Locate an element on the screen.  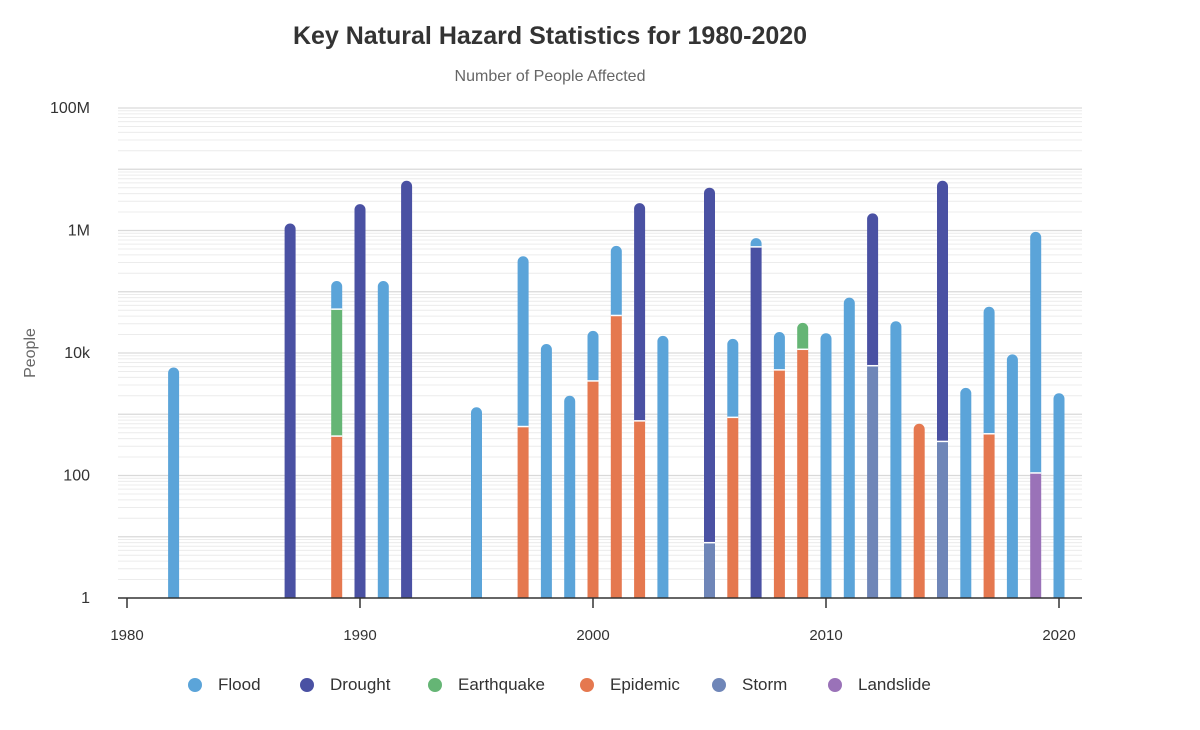
y-tick-label: 10k is located at coordinates (77, 353).